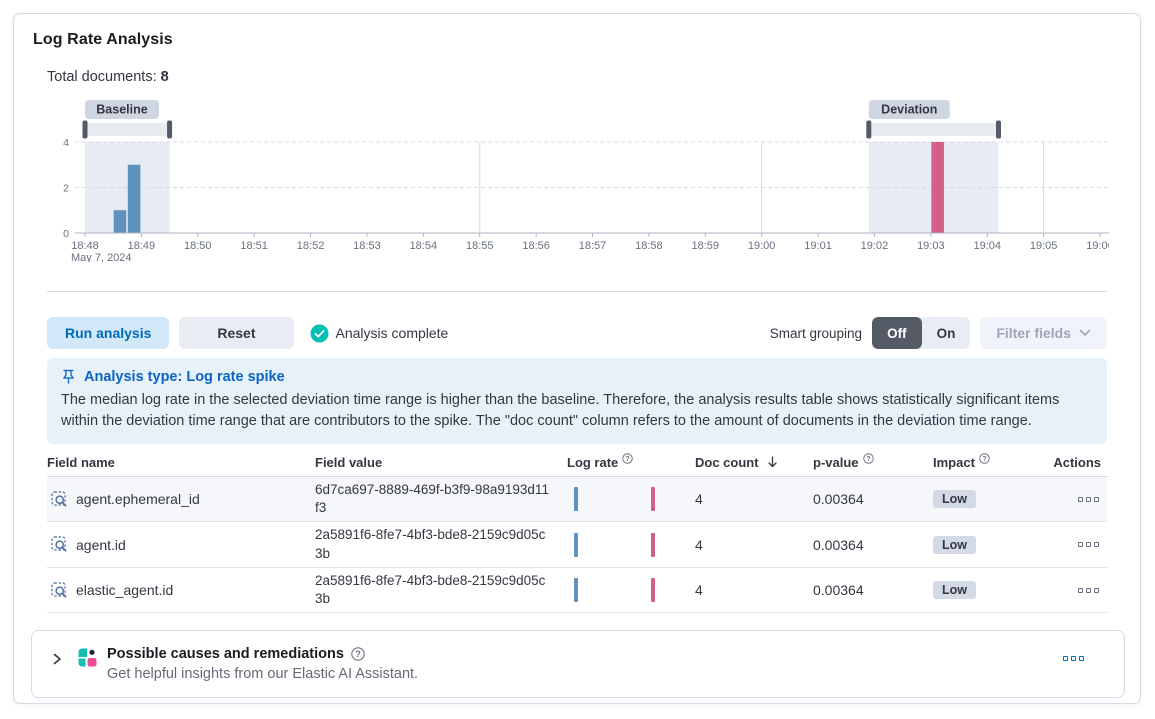 The width and height of the screenshot is (1155, 719). Describe the element at coordinates (577, 291) in the screenshot. I see `divider` at that location.